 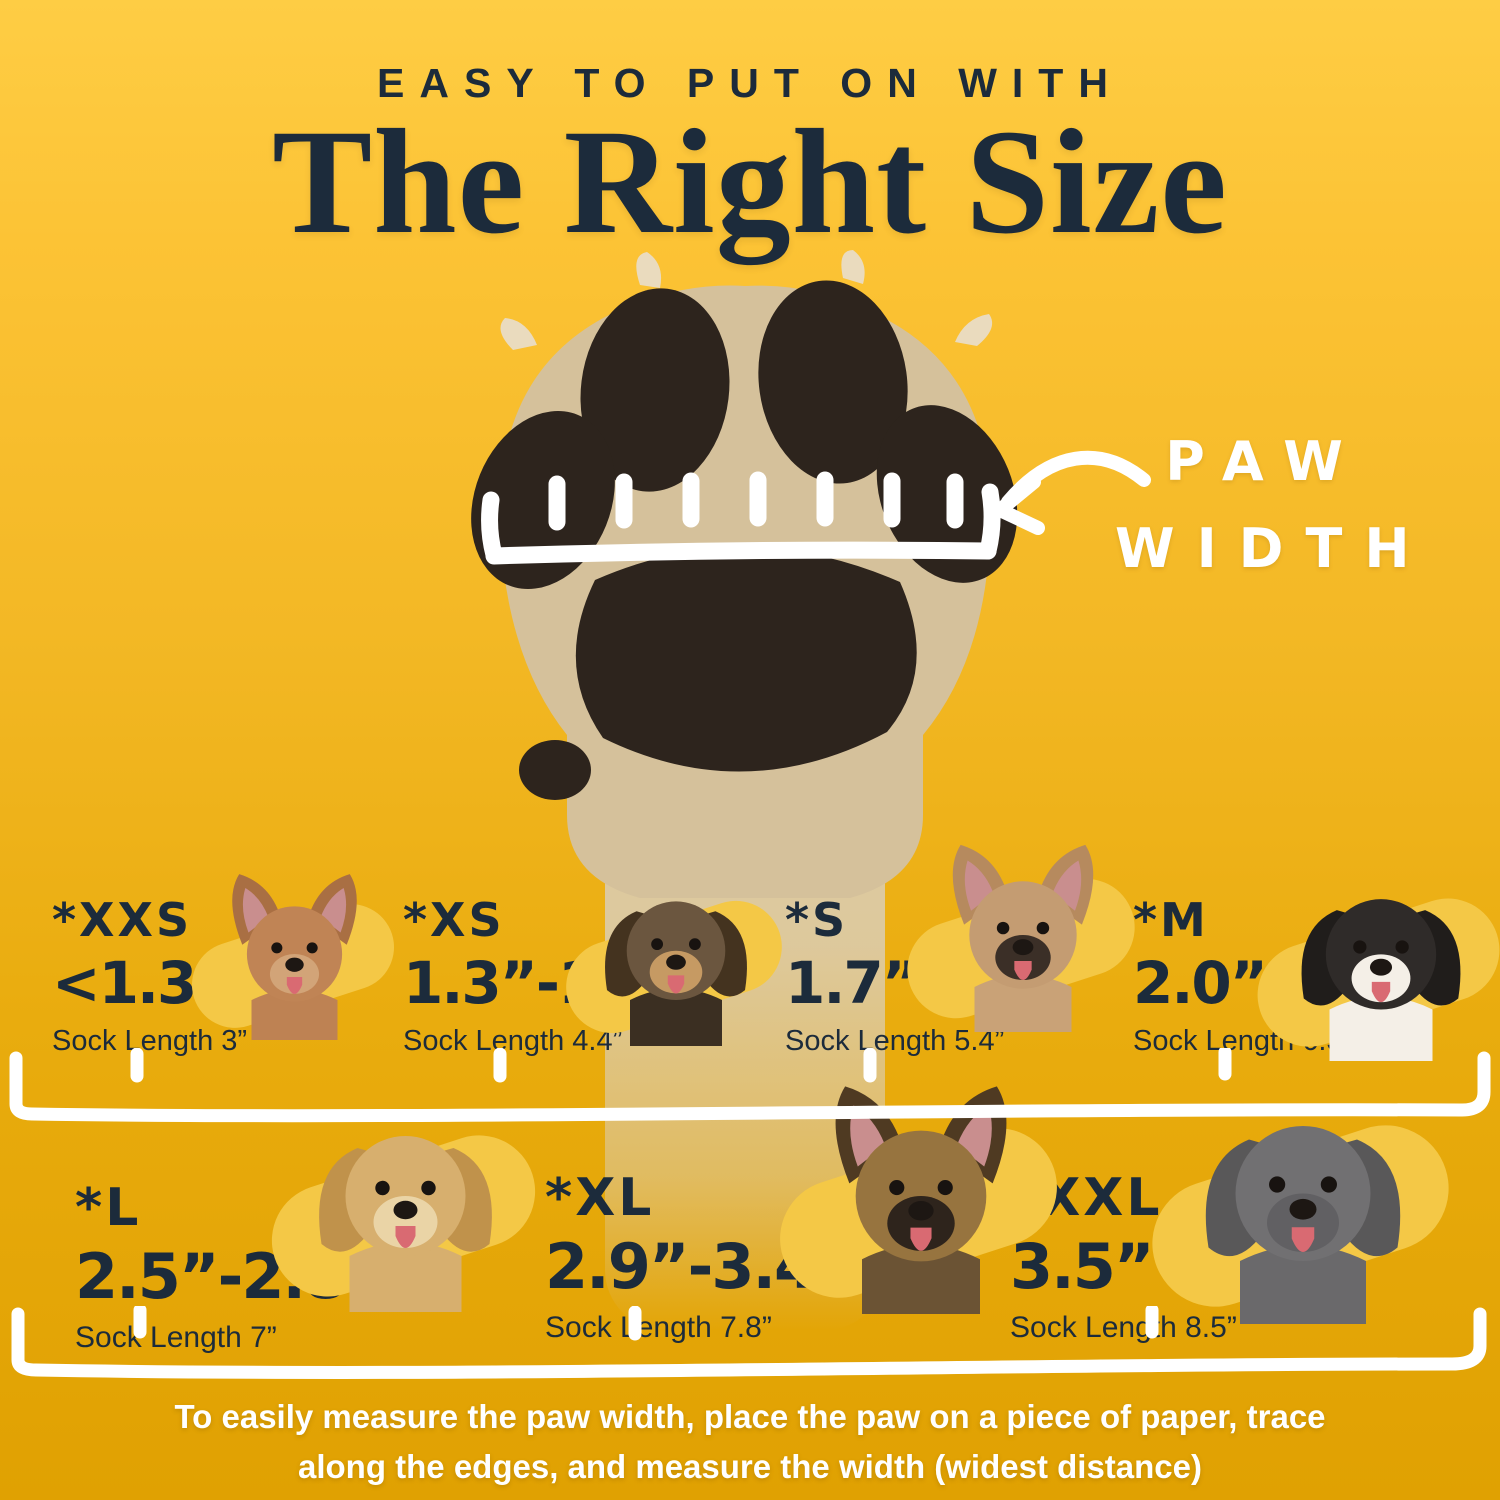 What do you see at coordinates (122, 920) in the screenshot?
I see `size-tag: *XXS` at bounding box center [122, 920].